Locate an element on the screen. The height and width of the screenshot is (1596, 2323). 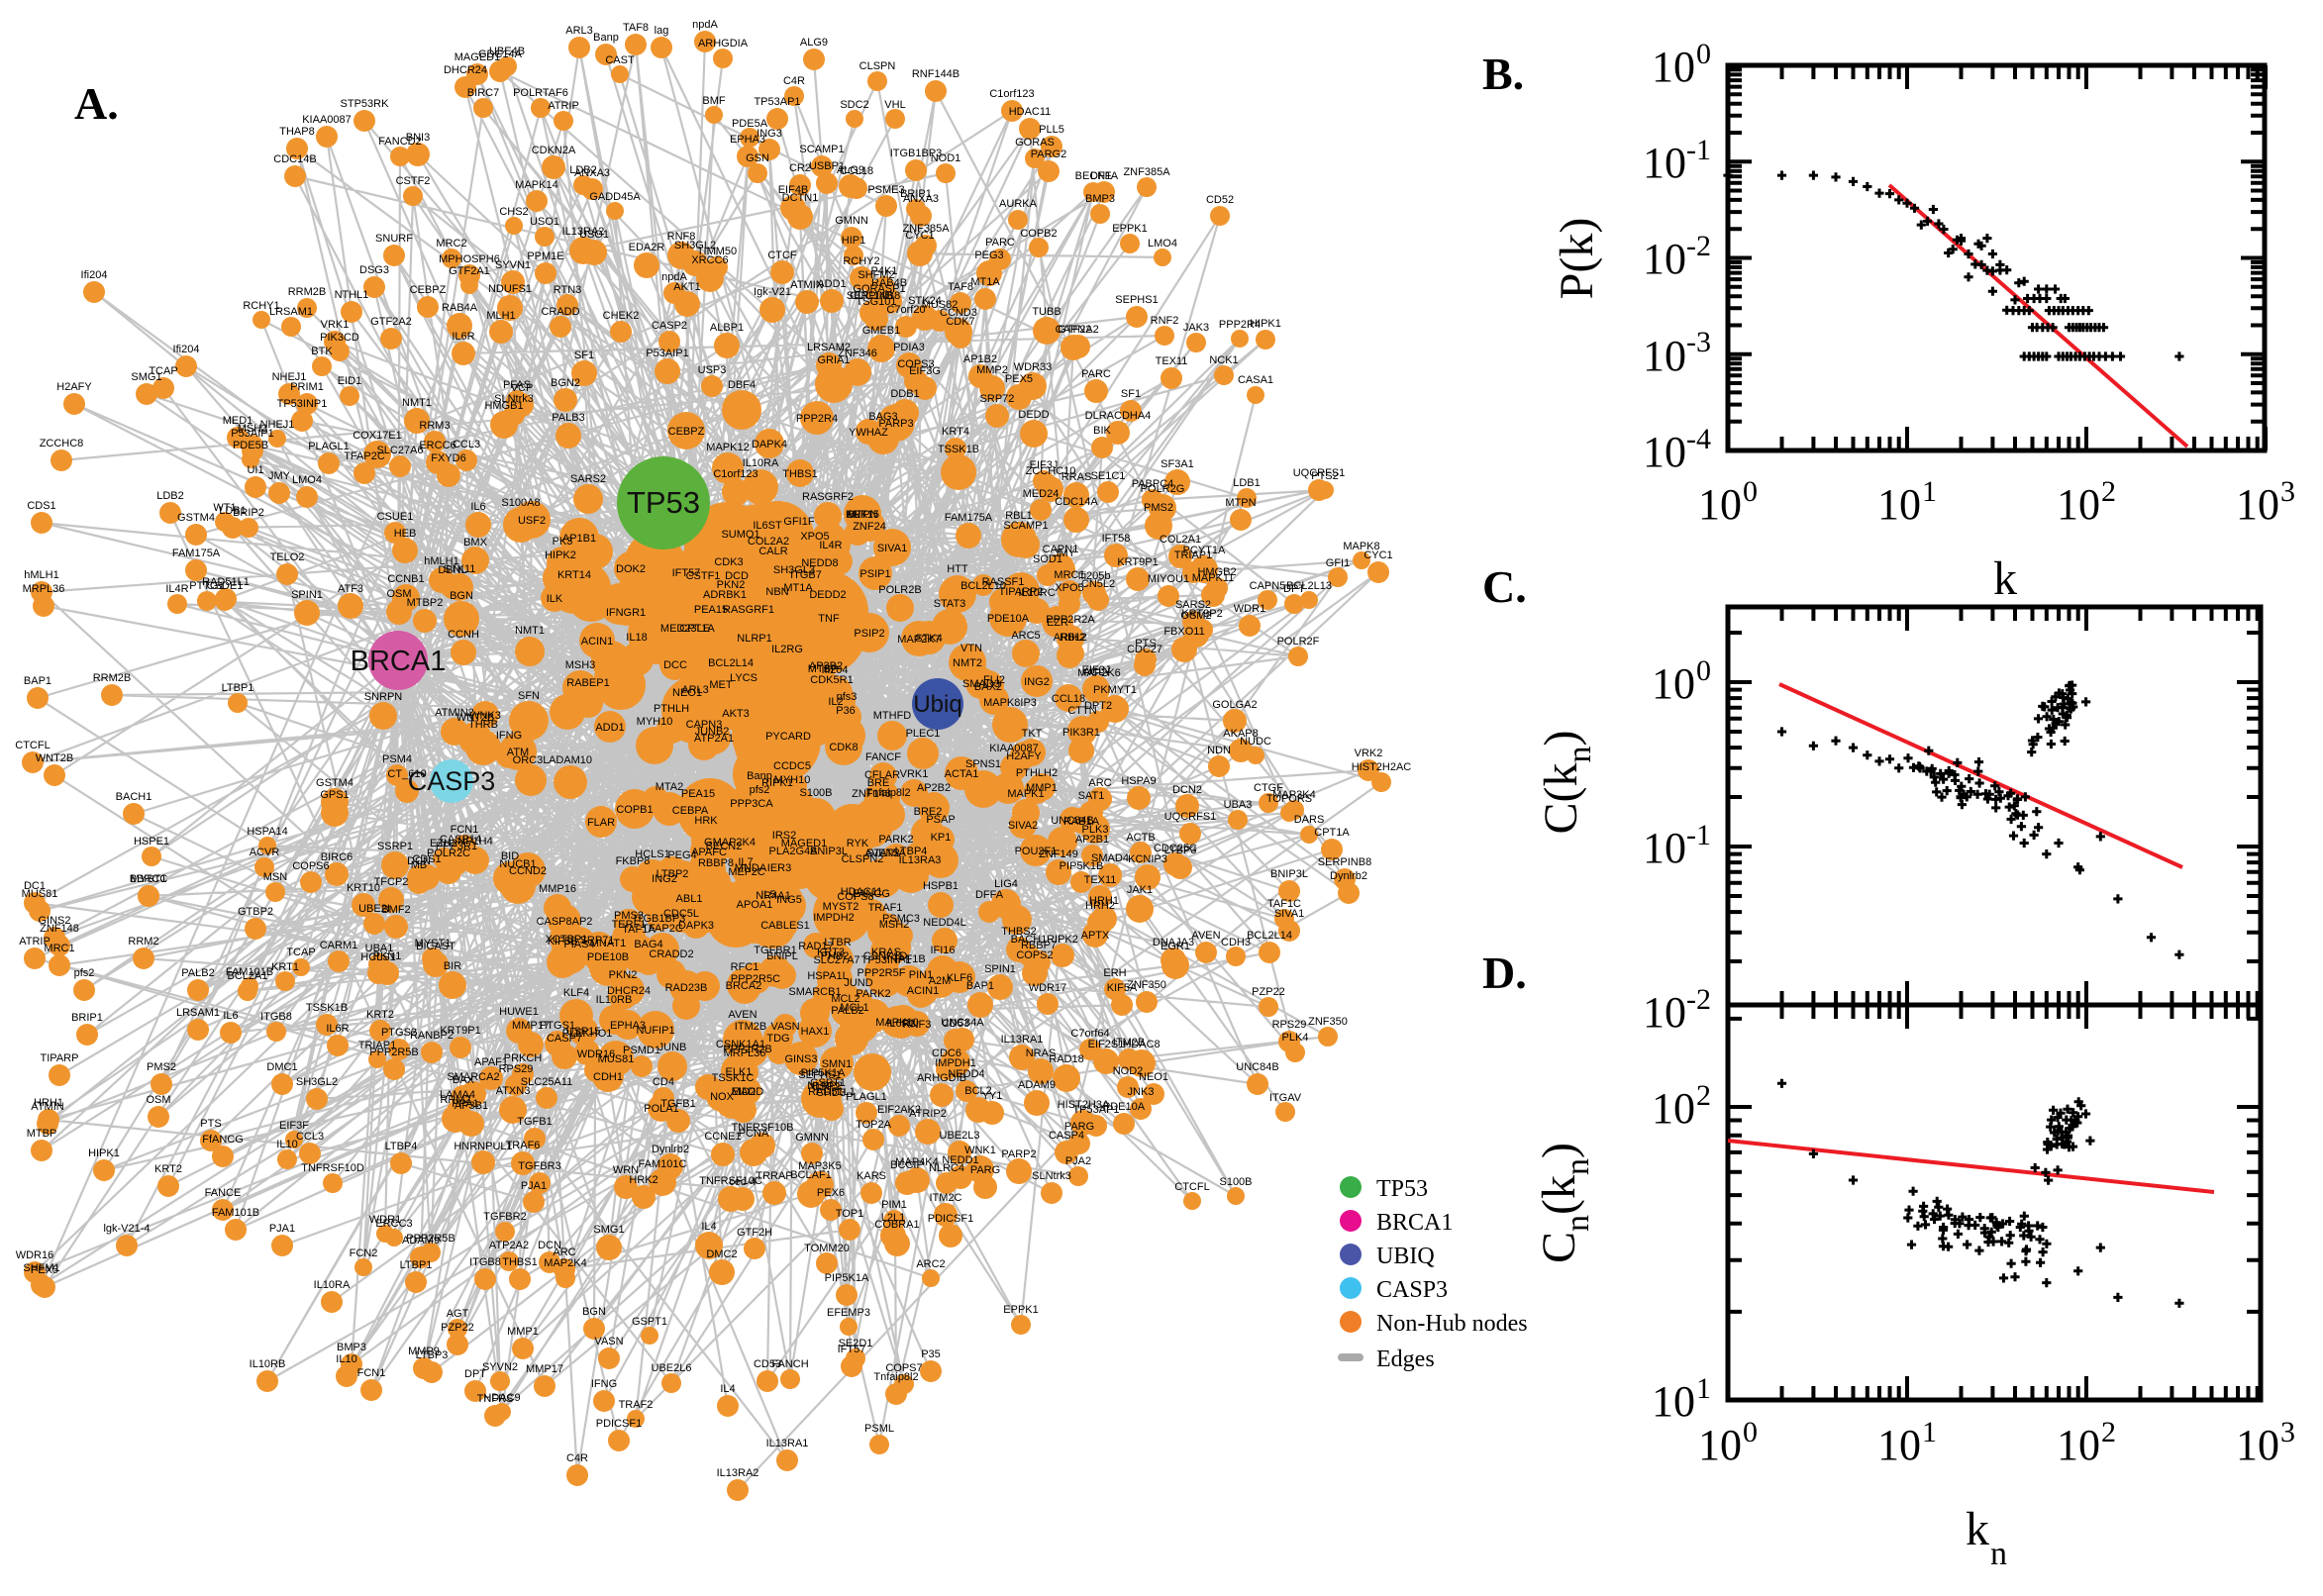
svg-text: CDC14A is located at coordinates (1076, 502).